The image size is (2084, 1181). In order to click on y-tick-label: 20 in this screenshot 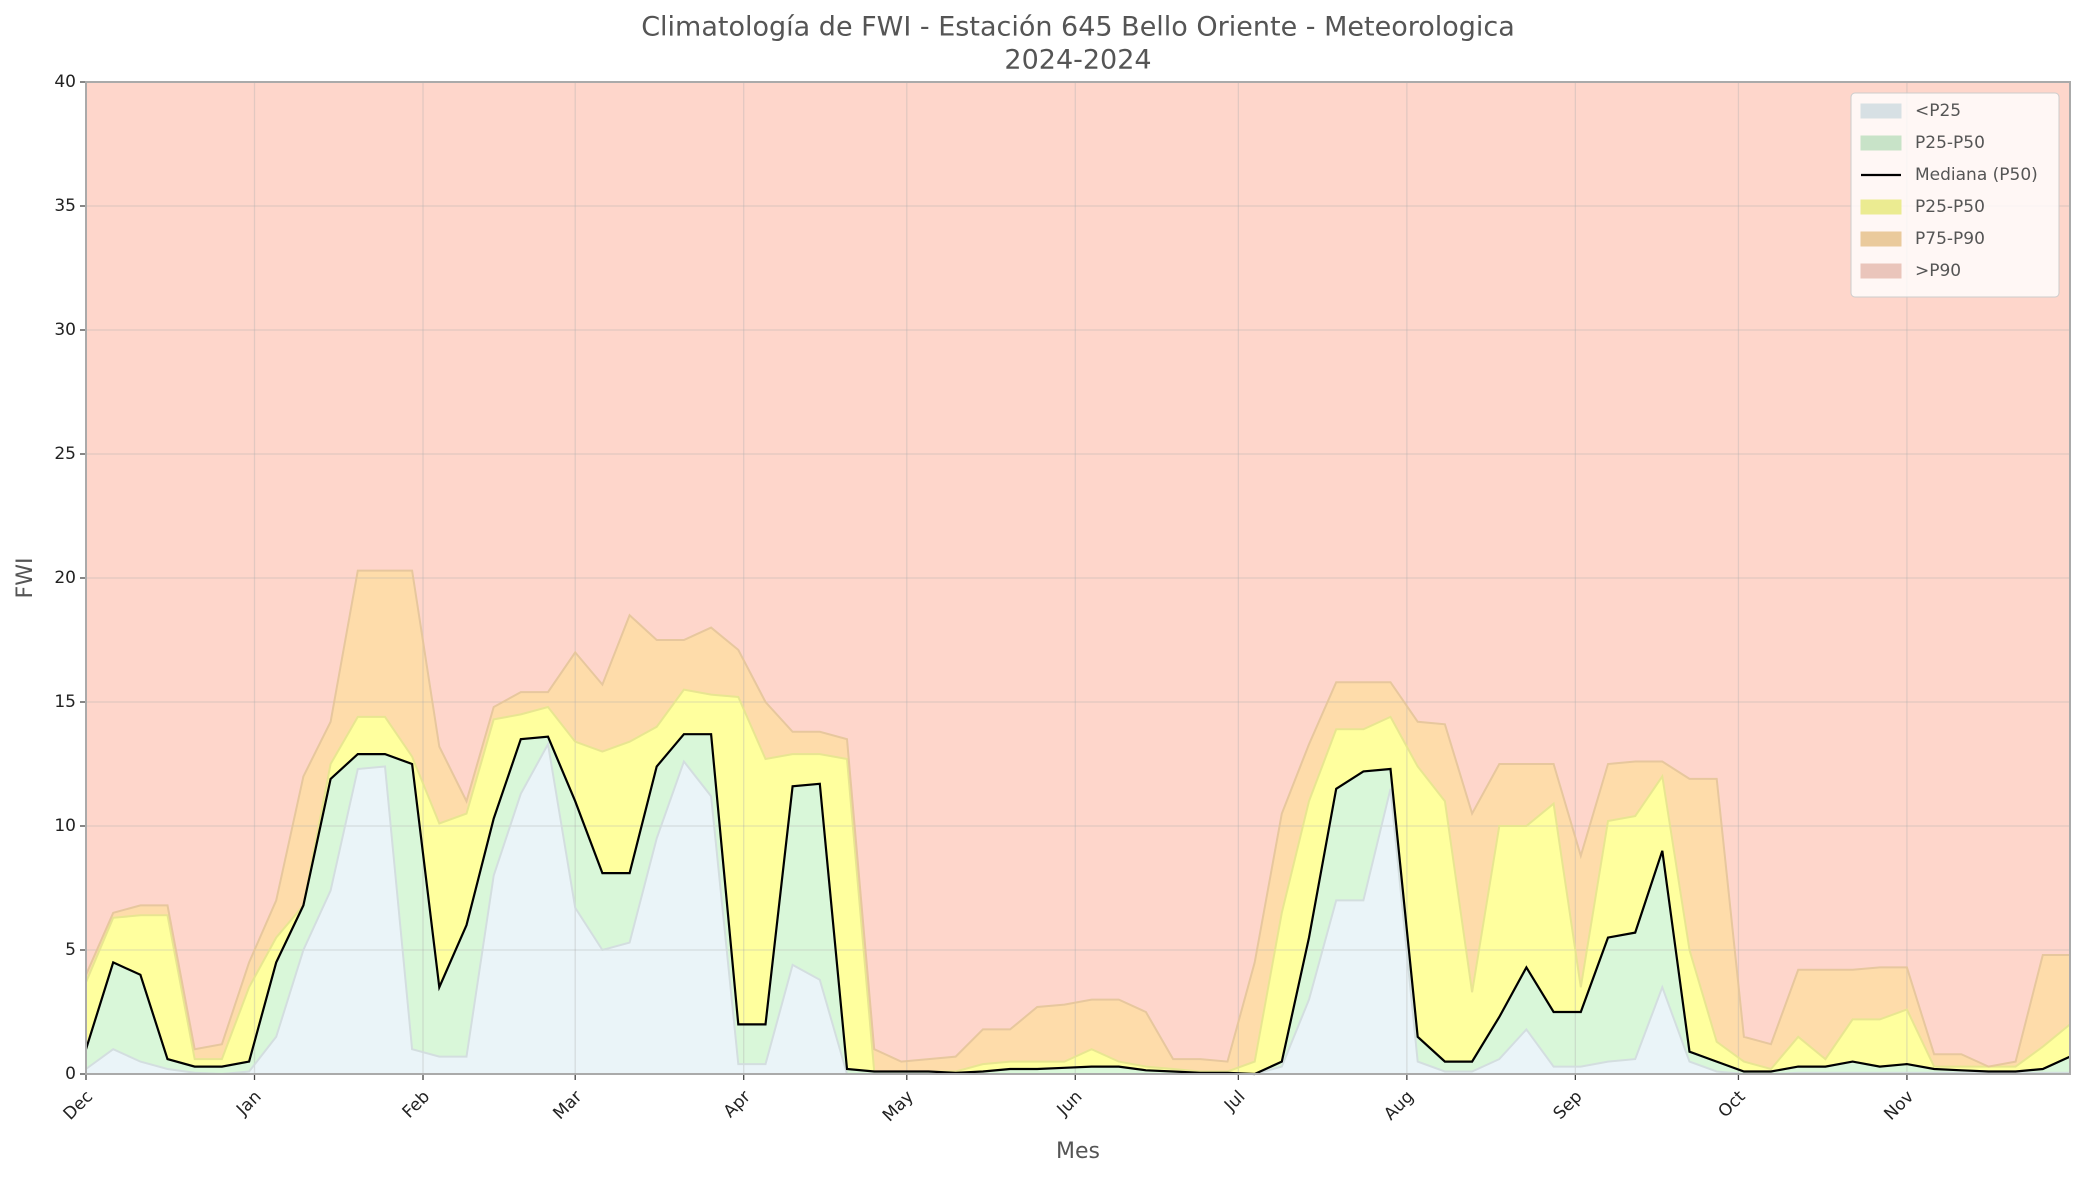, I will do `click(65, 578)`.